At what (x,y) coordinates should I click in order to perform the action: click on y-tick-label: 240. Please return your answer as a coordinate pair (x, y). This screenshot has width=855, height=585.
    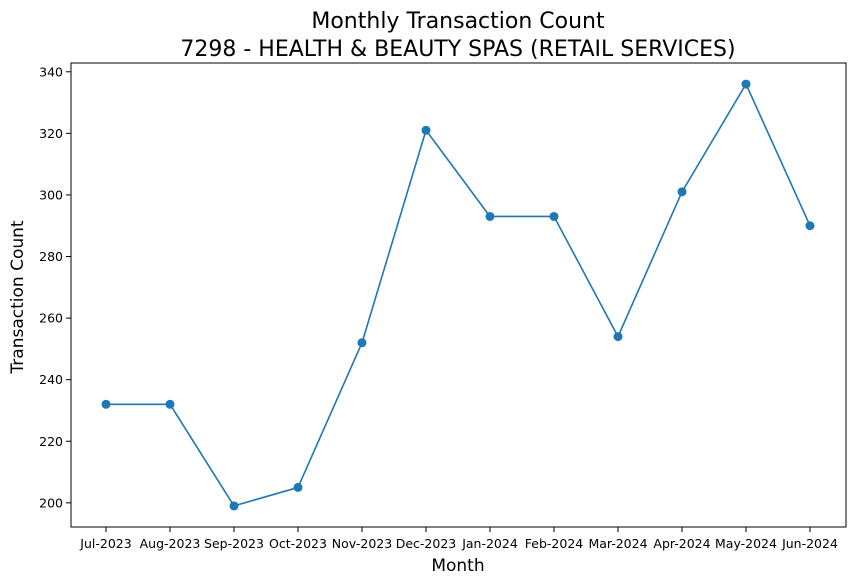
    Looking at the image, I should click on (51, 379).